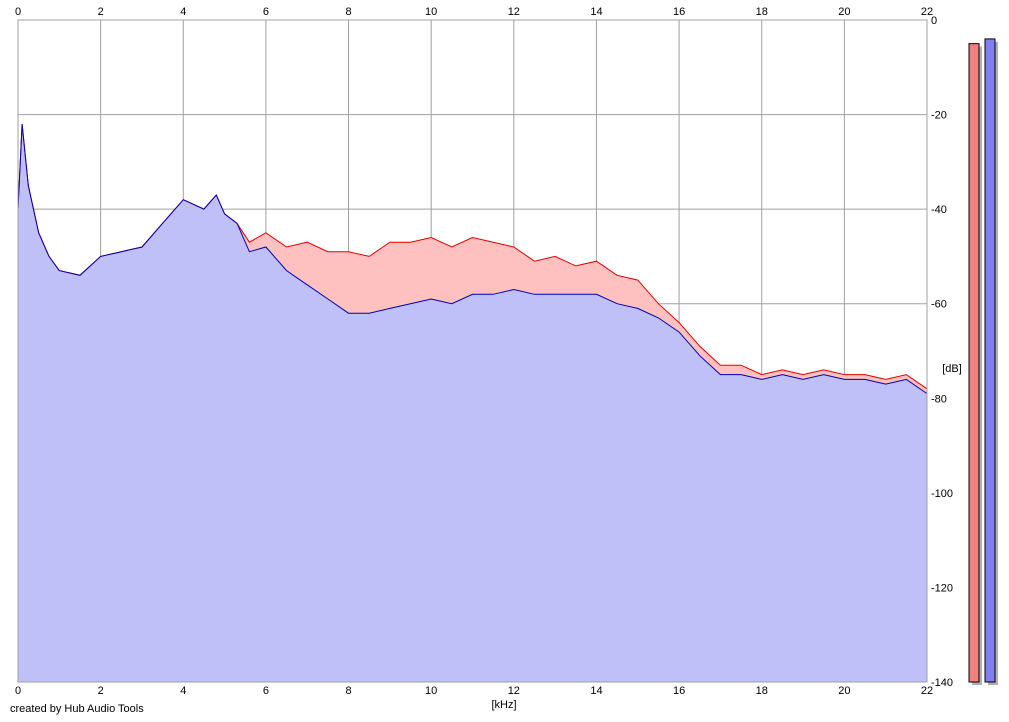 The width and height of the screenshot is (1009, 722). What do you see at coordinates (952, 369) in the screenshot?
I see `y-axis-label: [dB]` at bounding box center [952, 369].